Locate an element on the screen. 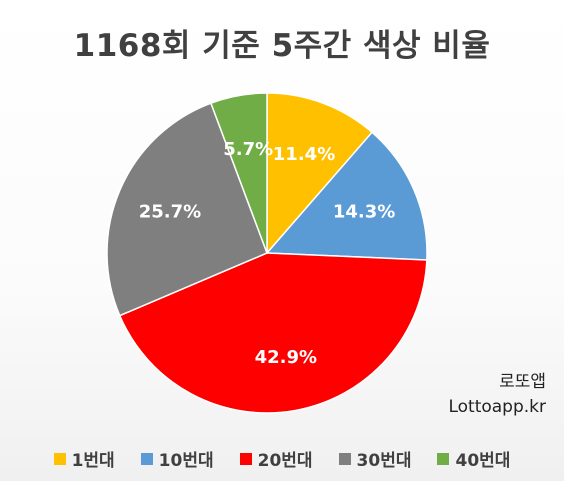  legend-item-2: 10번대 is located at coordinates (177, 458).